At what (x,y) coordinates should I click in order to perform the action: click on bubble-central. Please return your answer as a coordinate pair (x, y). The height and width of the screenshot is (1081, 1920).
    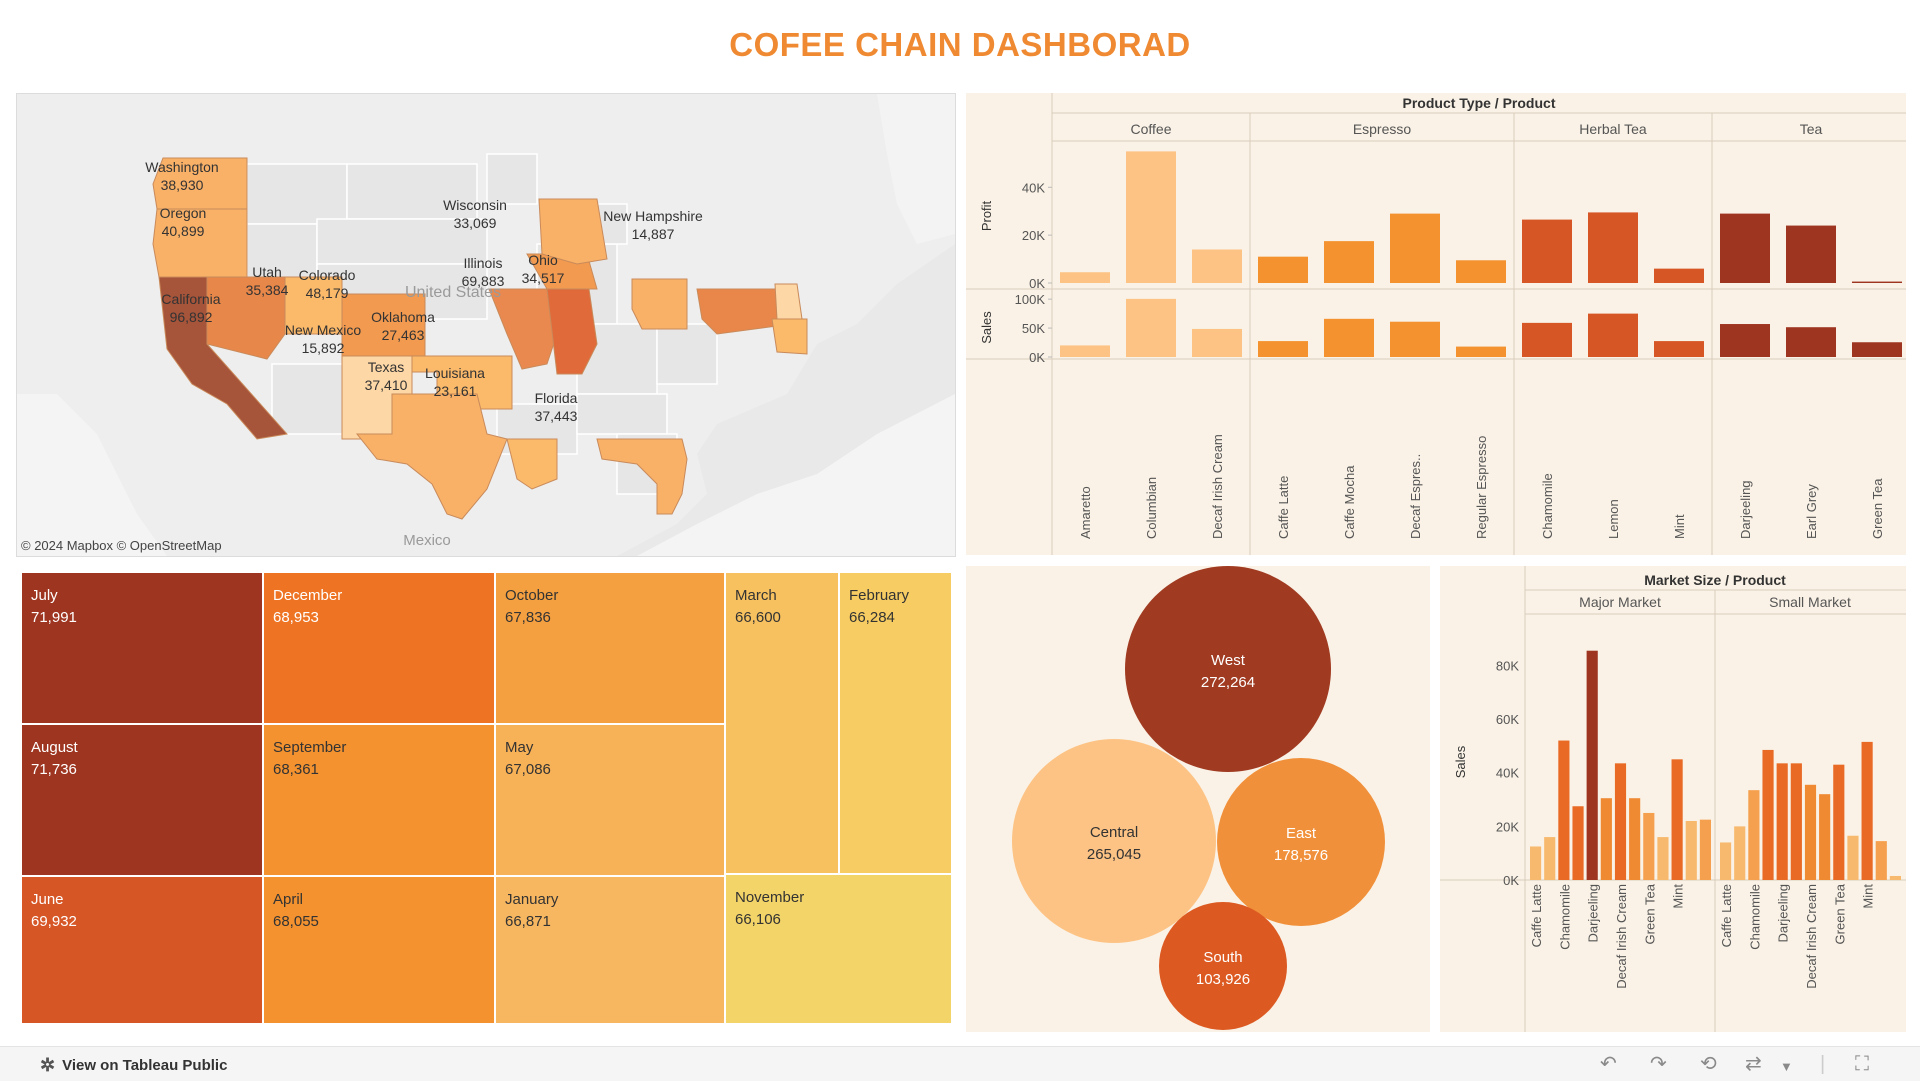
    Looking at the image, I should click on (1114, 841).